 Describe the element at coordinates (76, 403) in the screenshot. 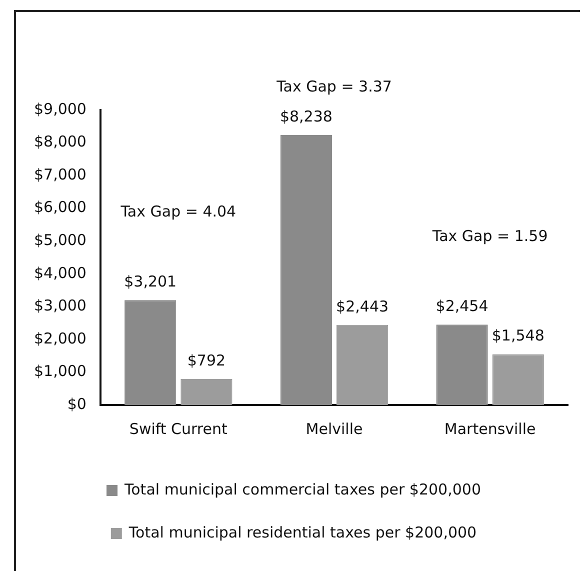

I see `y-tick-label: $0` at that location.